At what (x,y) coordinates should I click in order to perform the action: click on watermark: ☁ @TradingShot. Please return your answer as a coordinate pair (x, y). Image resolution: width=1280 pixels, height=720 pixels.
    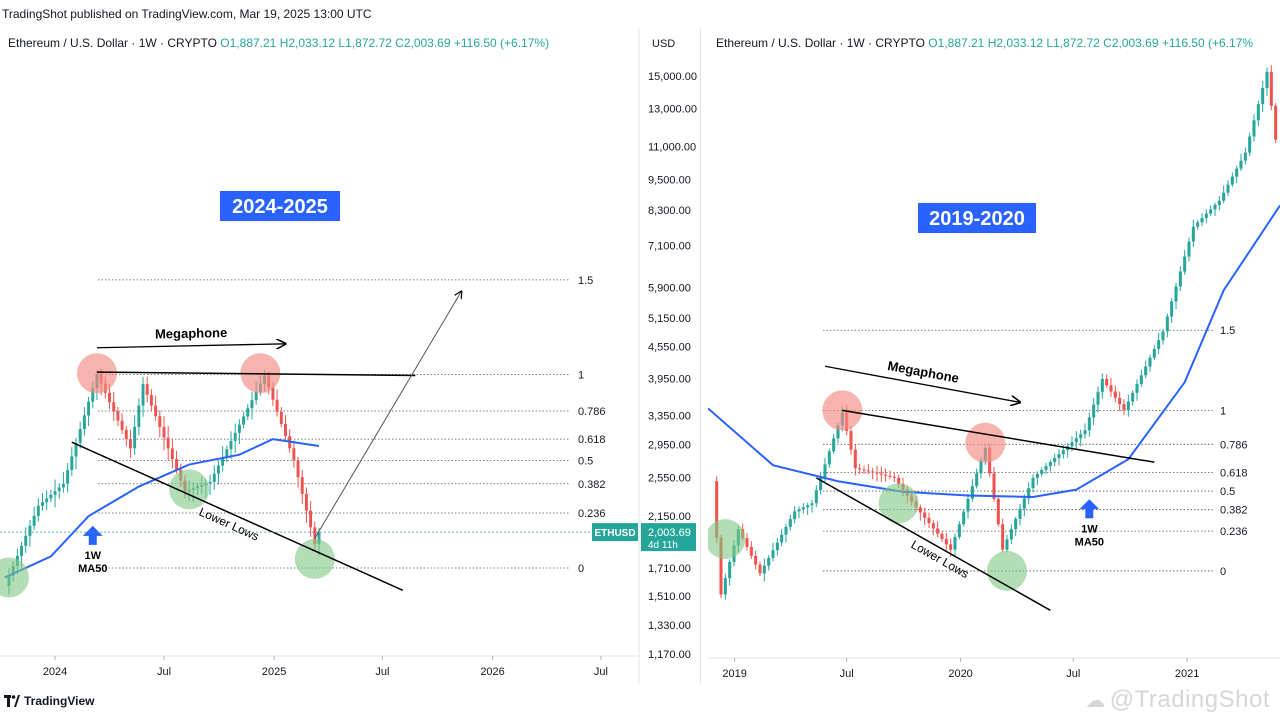
    Looking at the image, I should click on (1177, 700).